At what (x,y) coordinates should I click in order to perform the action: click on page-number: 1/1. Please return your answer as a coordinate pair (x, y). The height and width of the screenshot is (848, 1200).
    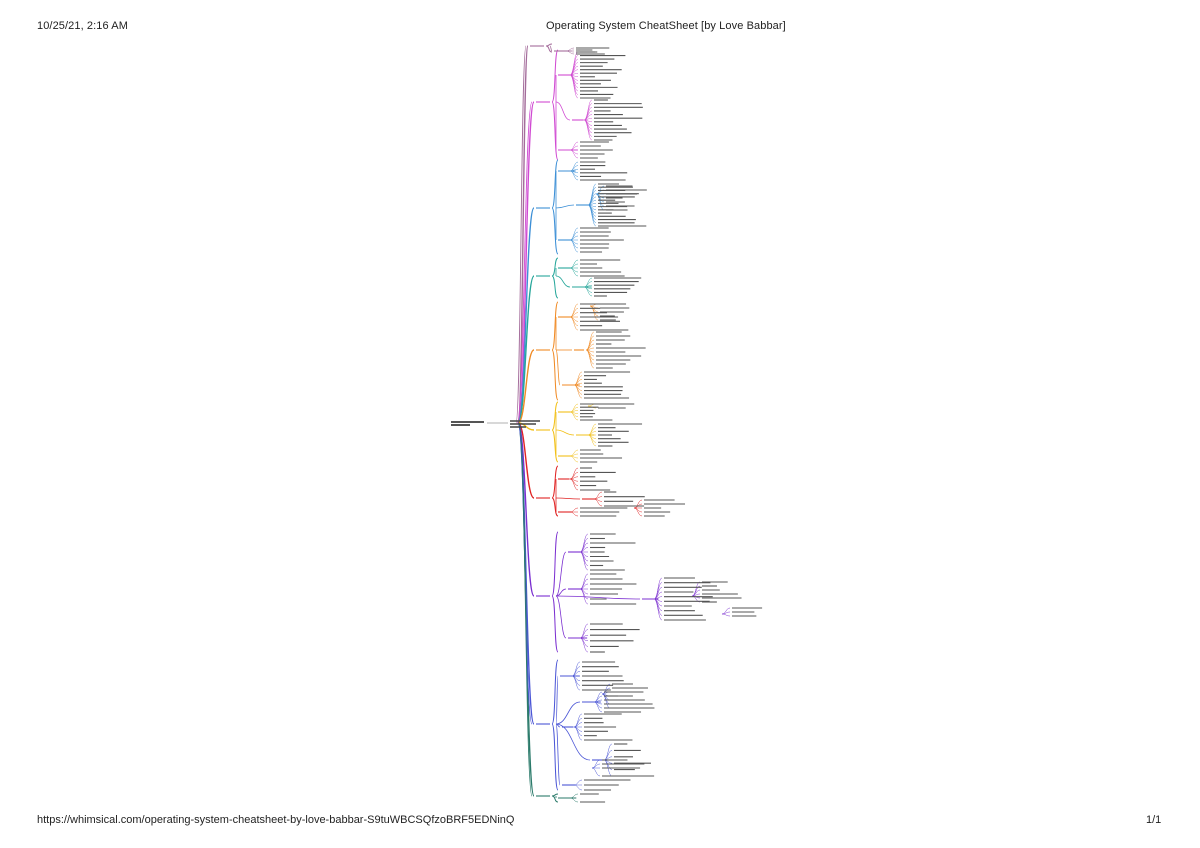
    Looking at the image, I should click on (1154, 820).